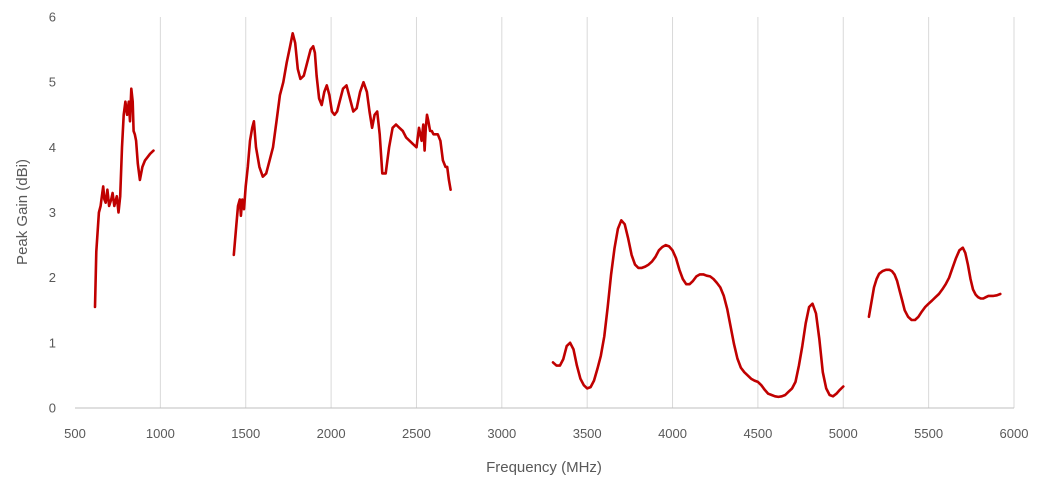 The width and height of the screenshot is (1042, 481). What do you see at coordinates (52, 408) in the screenshot?
I see `y-tick-label: 0` at bounding box center [52, 408].